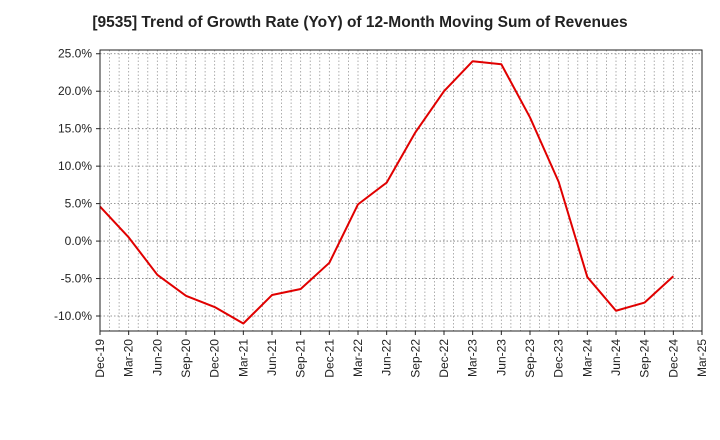 The width and height of the screenshot is (720, 440). I want to click on x-tick-label: Sep-20, so click(186, 358).